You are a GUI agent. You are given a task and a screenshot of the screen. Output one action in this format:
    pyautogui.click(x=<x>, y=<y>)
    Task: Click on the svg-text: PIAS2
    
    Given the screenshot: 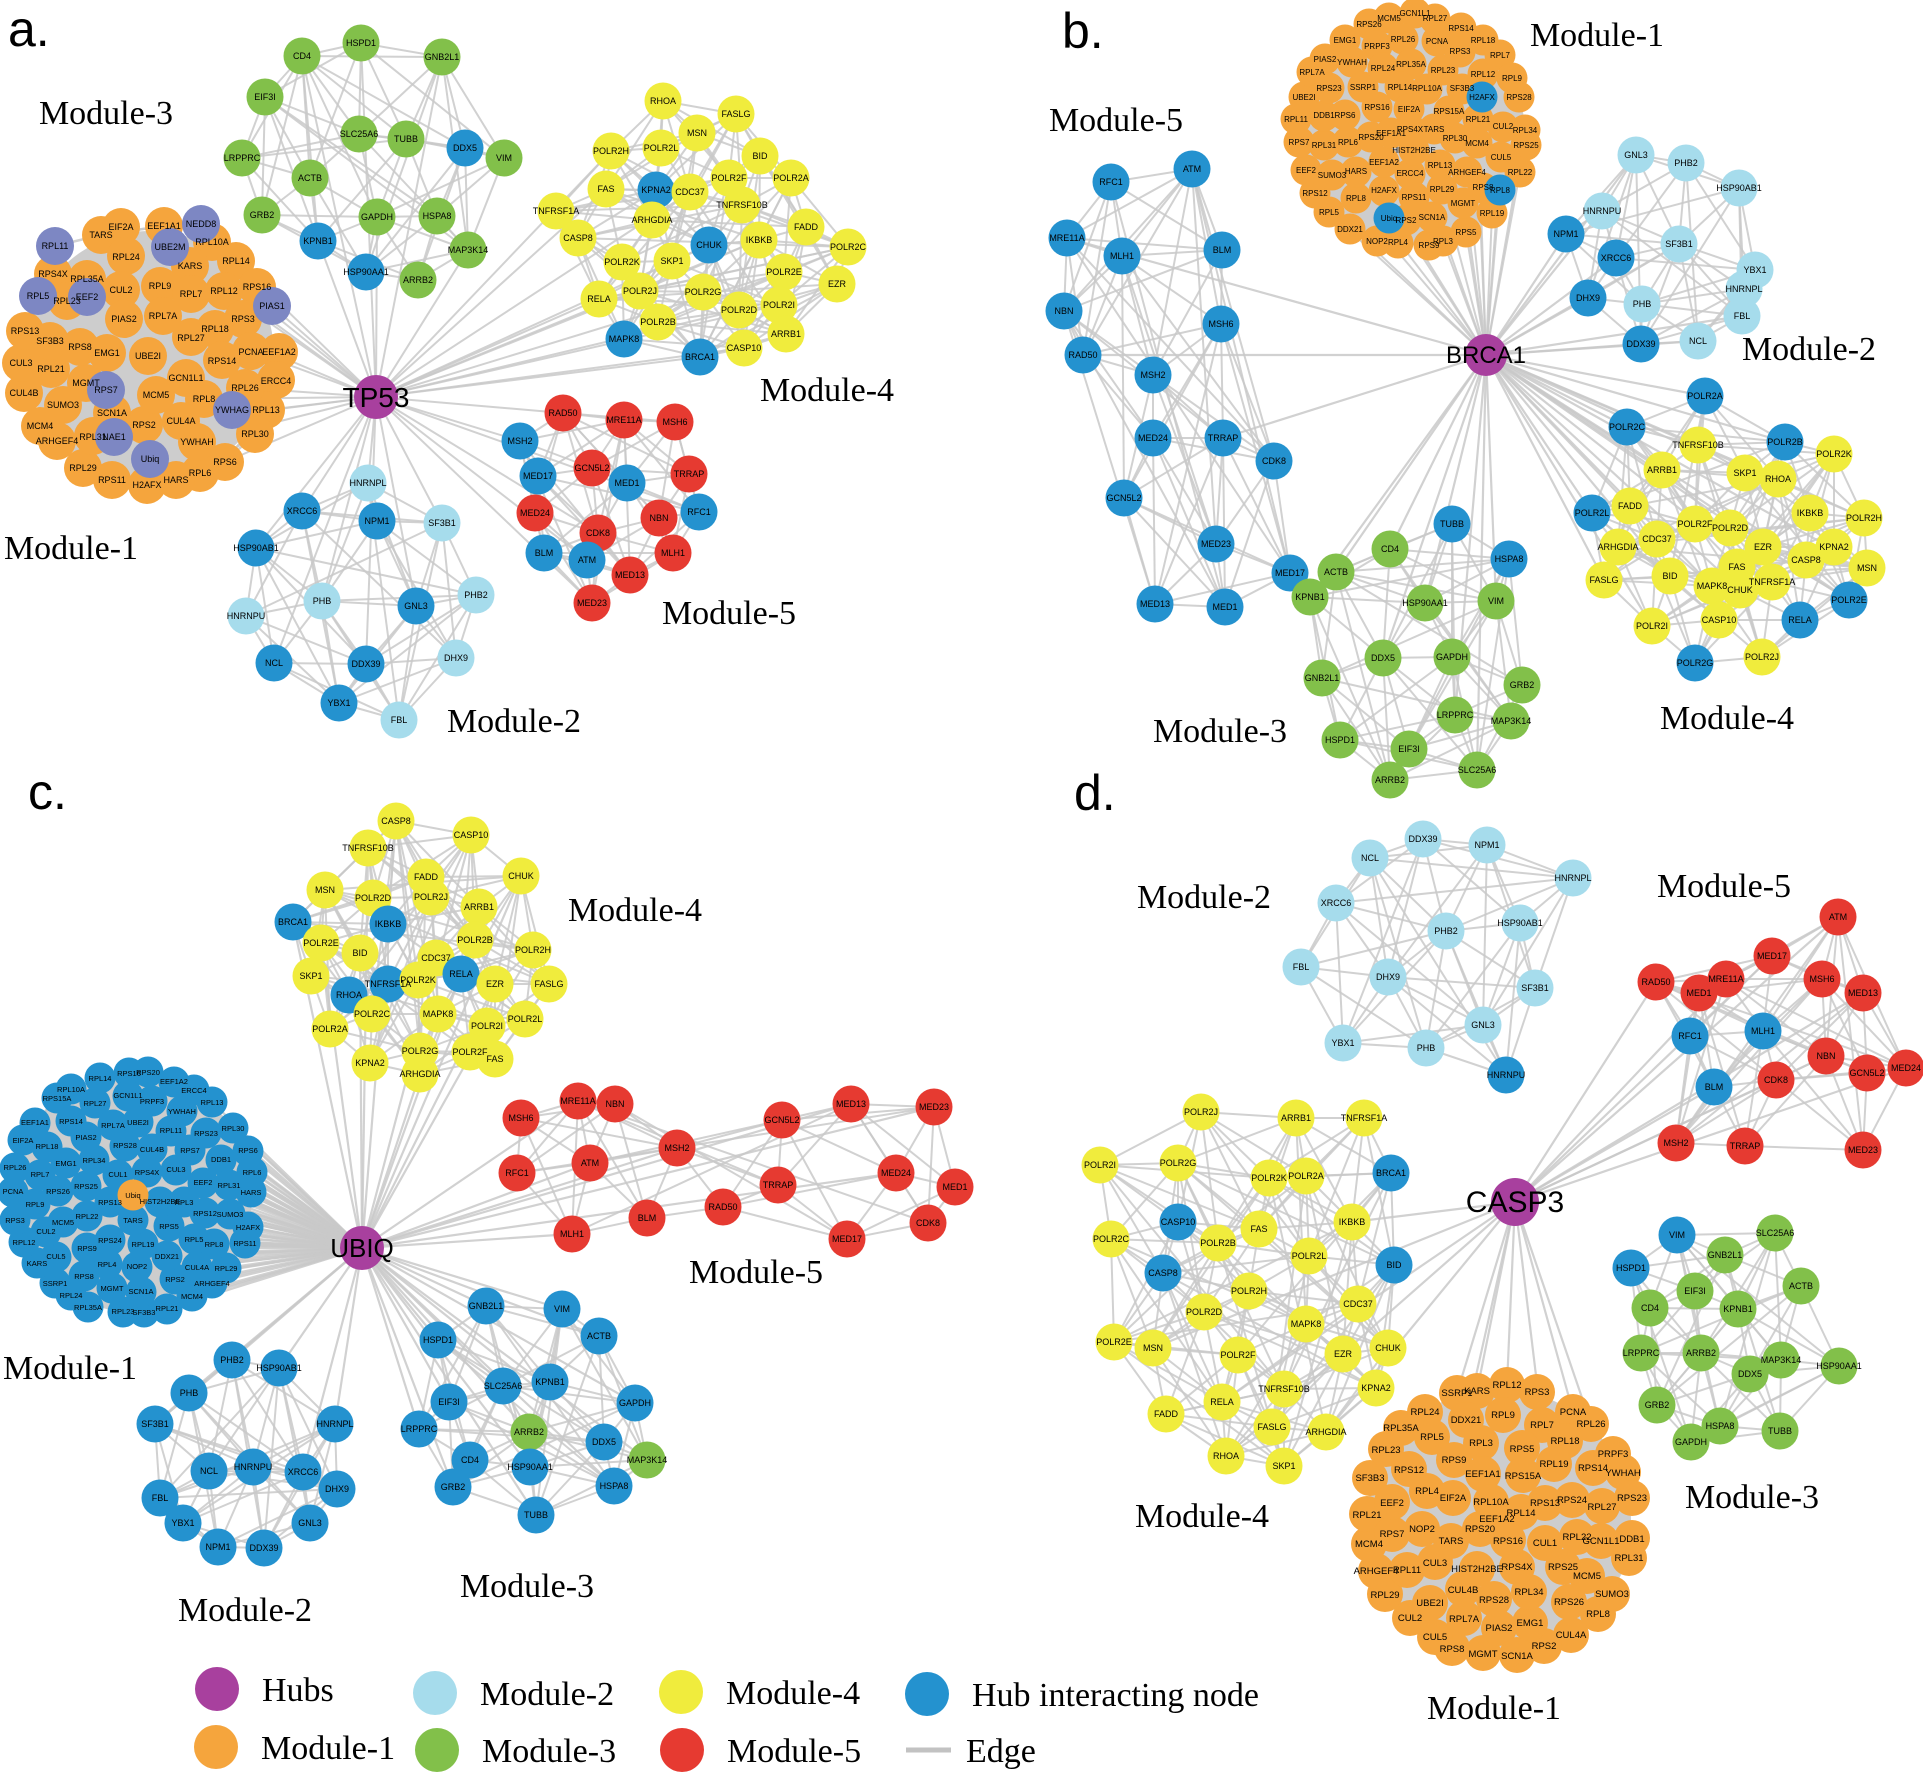 What is the action you would take?
    pyautogui.click(x=124, y=319)
    